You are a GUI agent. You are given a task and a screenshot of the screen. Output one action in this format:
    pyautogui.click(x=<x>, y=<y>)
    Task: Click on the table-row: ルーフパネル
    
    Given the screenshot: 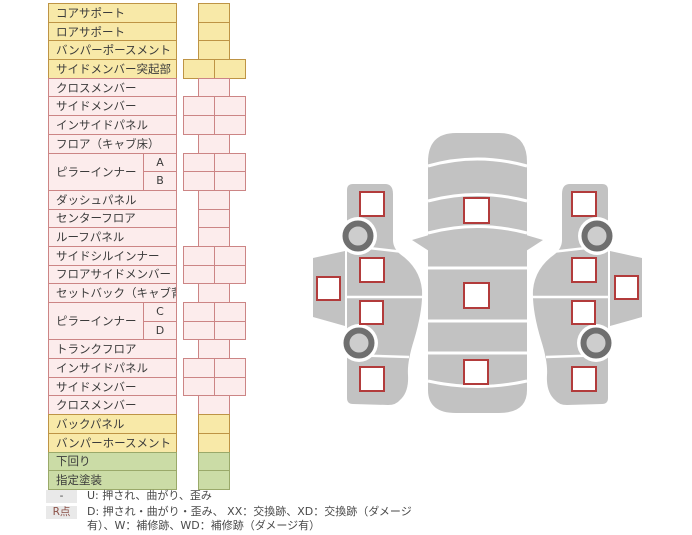 What is the action you would take?
    pyautogui.click(x=147, y=237)
    